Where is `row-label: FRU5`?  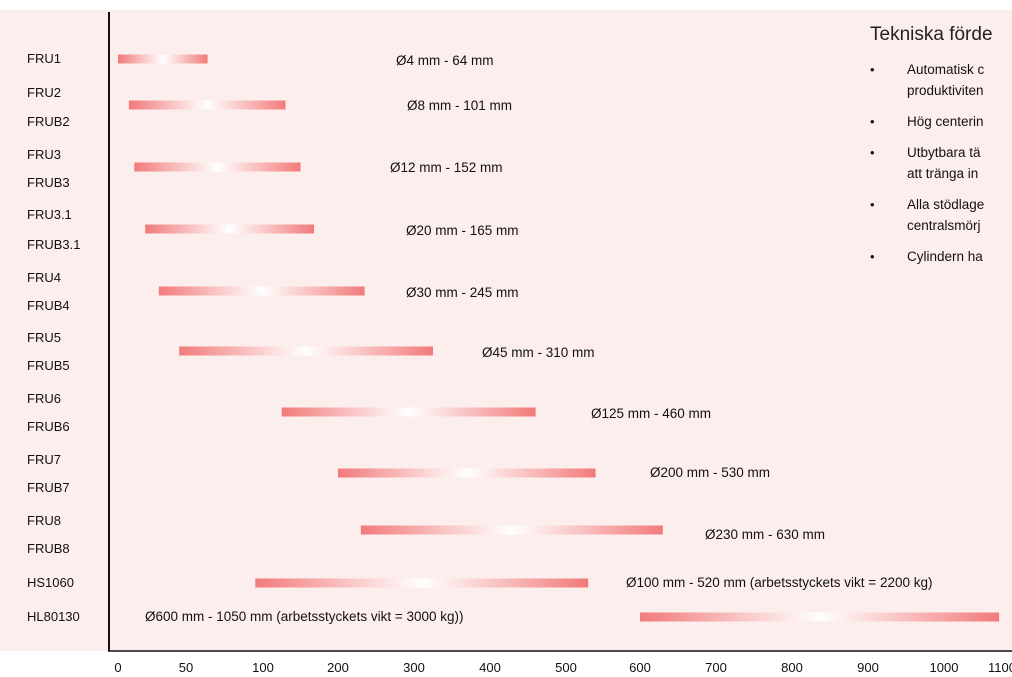
row-label: FRU5 is located at coordinates (44, 337).